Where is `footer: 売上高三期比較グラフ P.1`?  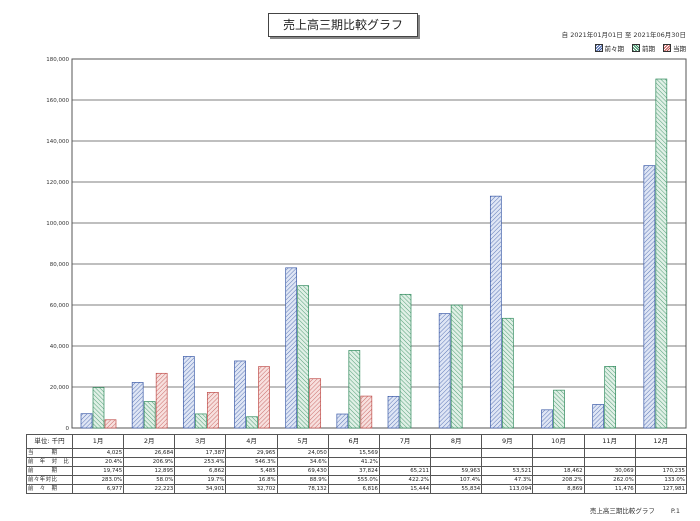 footer: 売上高三期比較グラフ P.1 is located at coordinates (628, 510).